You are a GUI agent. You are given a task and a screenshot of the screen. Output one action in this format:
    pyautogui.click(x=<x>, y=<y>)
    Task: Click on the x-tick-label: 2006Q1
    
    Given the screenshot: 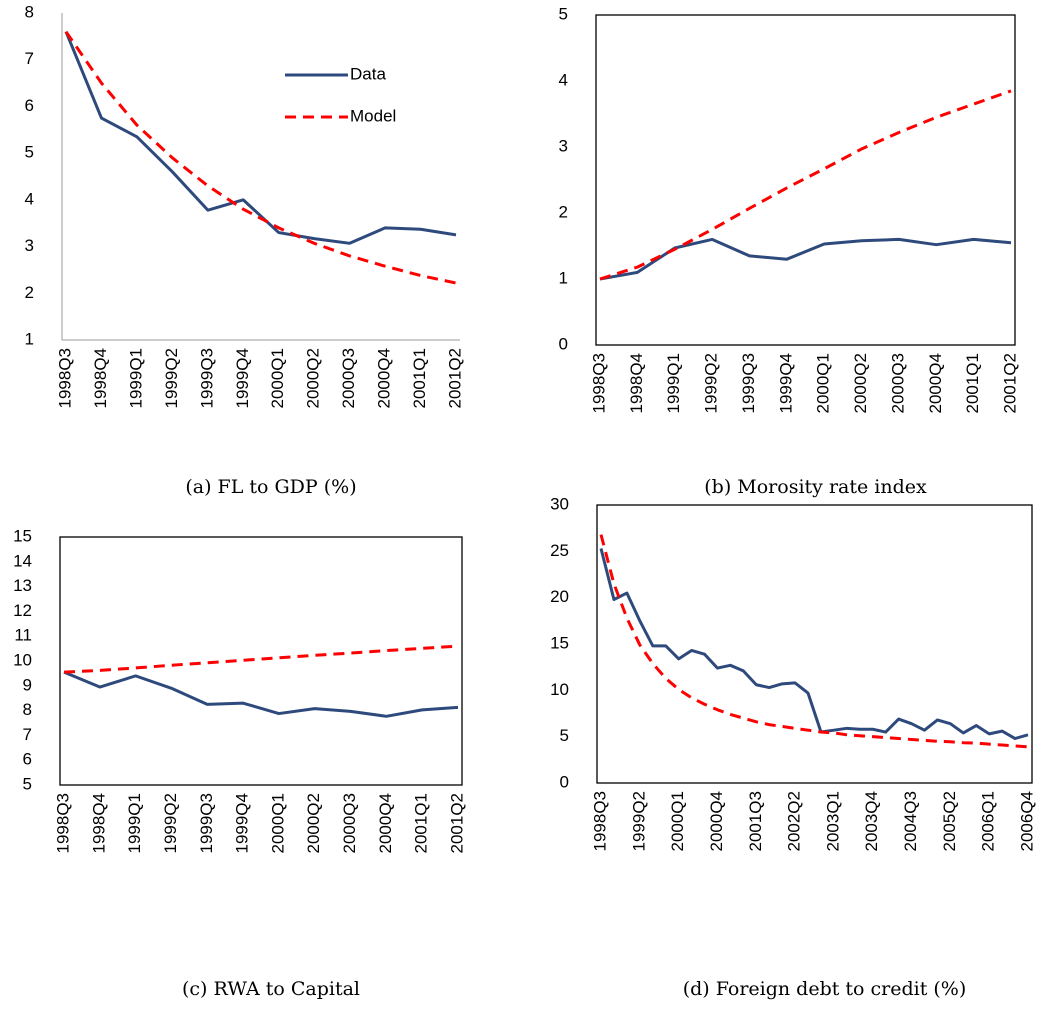 What is the action you would take?
    pyautogui.click(x=988, y=821)
    